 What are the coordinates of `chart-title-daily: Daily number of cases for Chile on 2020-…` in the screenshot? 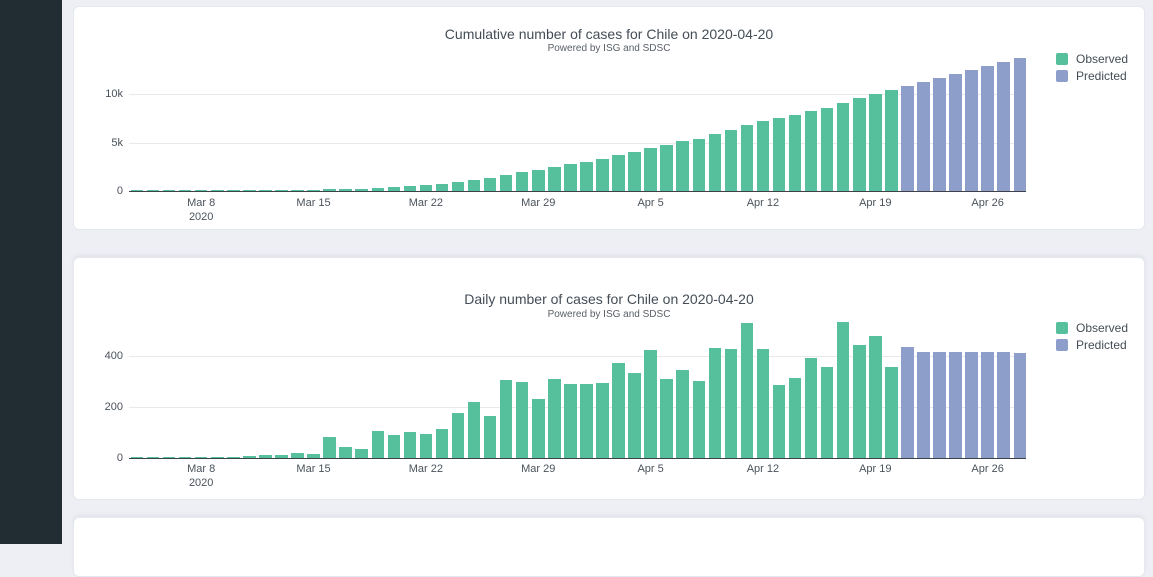 It's located at (609, 299).